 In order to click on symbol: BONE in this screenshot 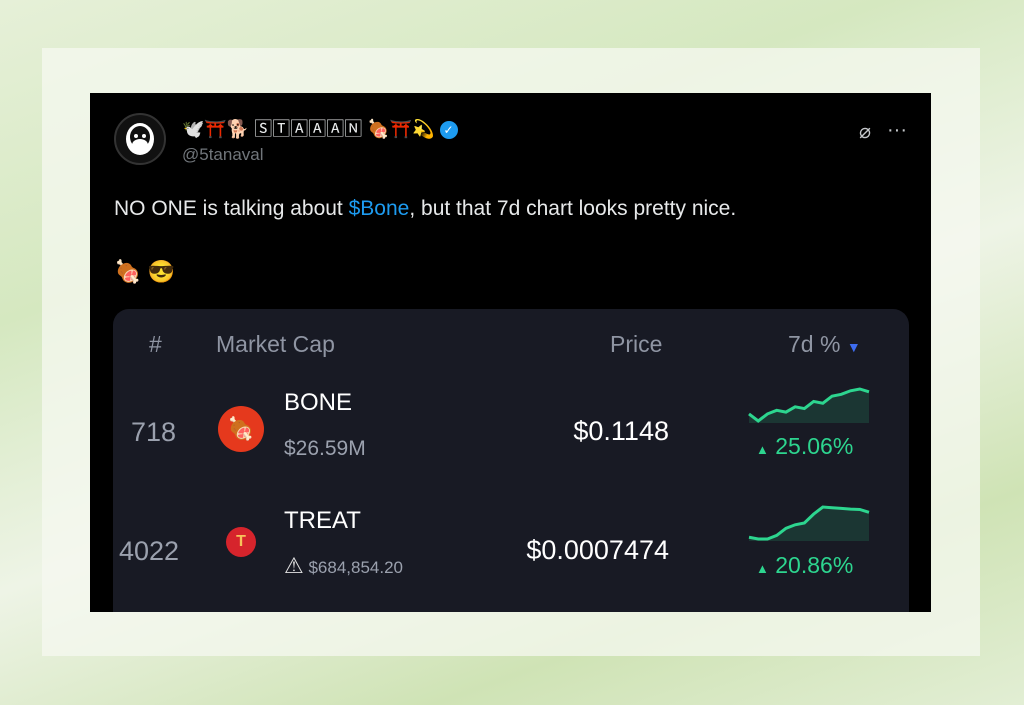, I will do `click(318, 402)`.